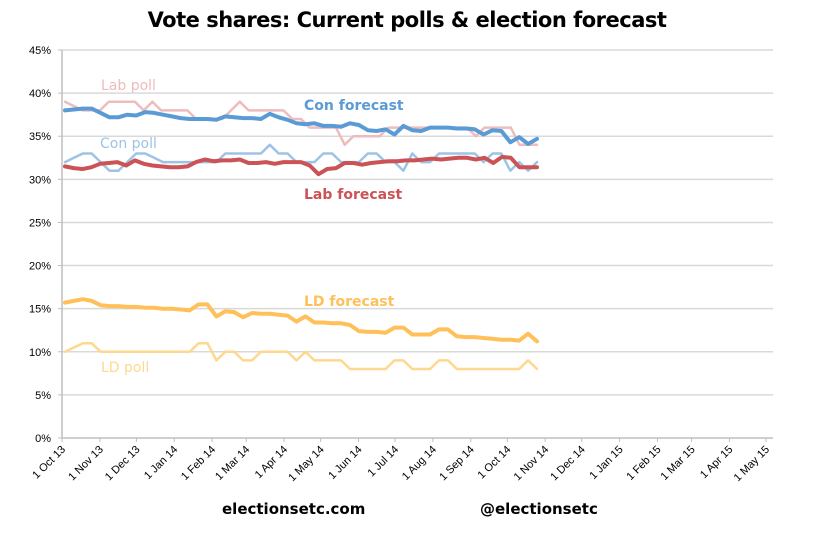 The image size is (814, 535). What do you see at coordinates (383, 462) in the screenshot?
I see `x-tick-label: 1 Jul 14` at bounding box center [383, 462].